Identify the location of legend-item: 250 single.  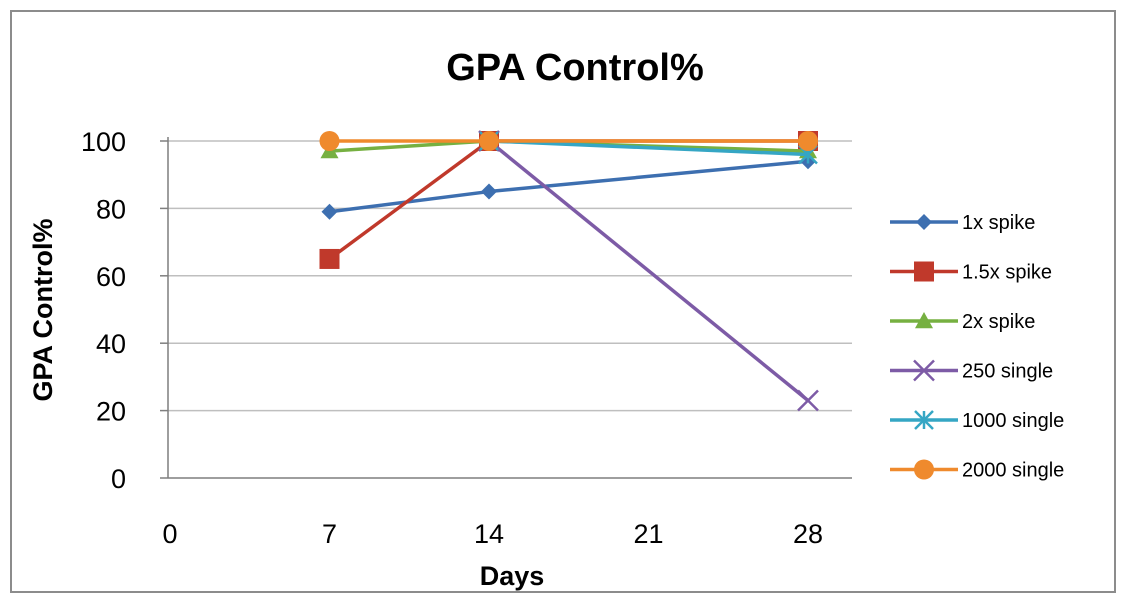
(971, 371).